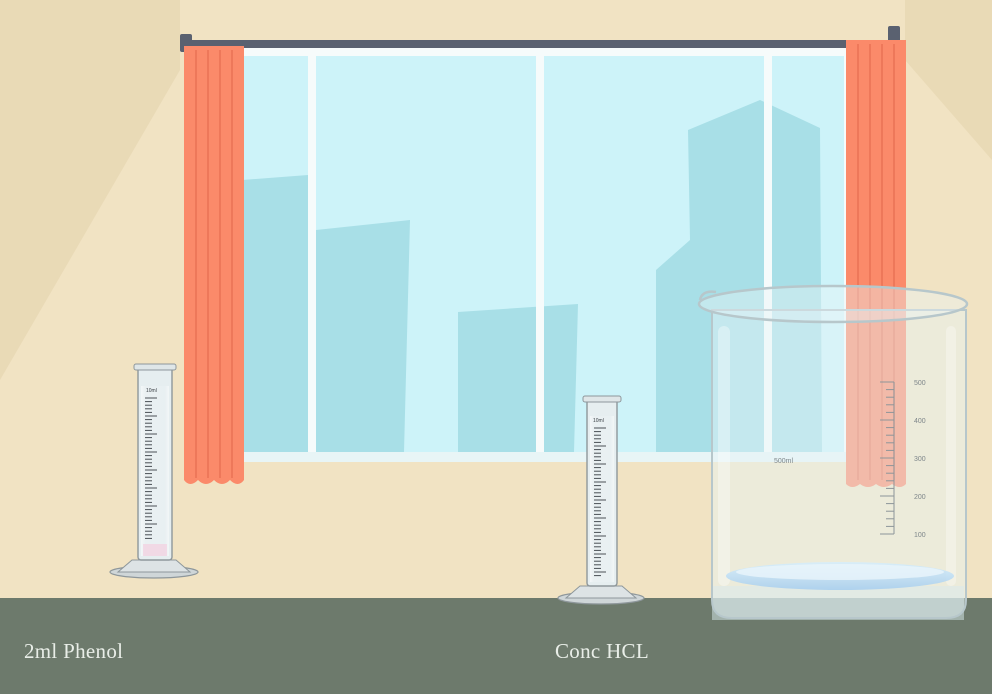  I want to click on tall-cylinder: 10ml, so click(154, 471).